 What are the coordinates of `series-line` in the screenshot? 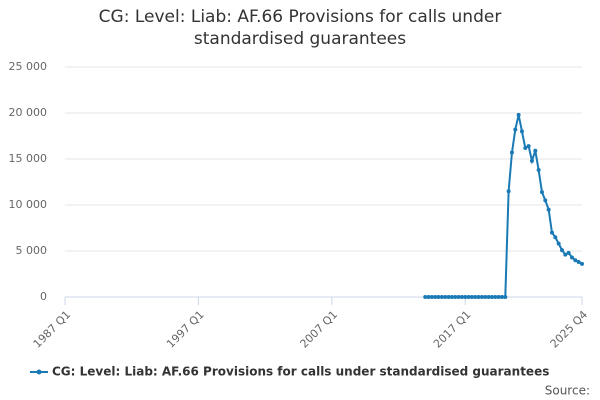 It's located at (504, 206).